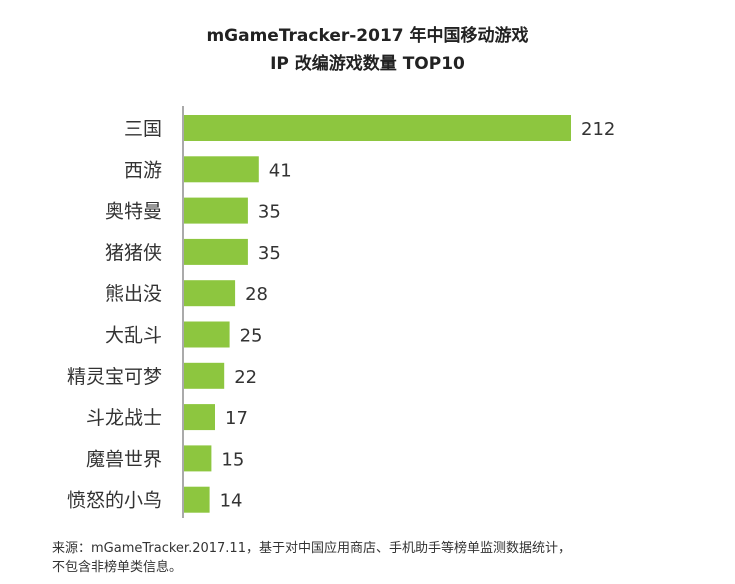 The width and height of the screenshot is (735, 584). Describe the element at coordinates (143, 170) in the screenshot. I see `category-label-2: 西游` at that location.